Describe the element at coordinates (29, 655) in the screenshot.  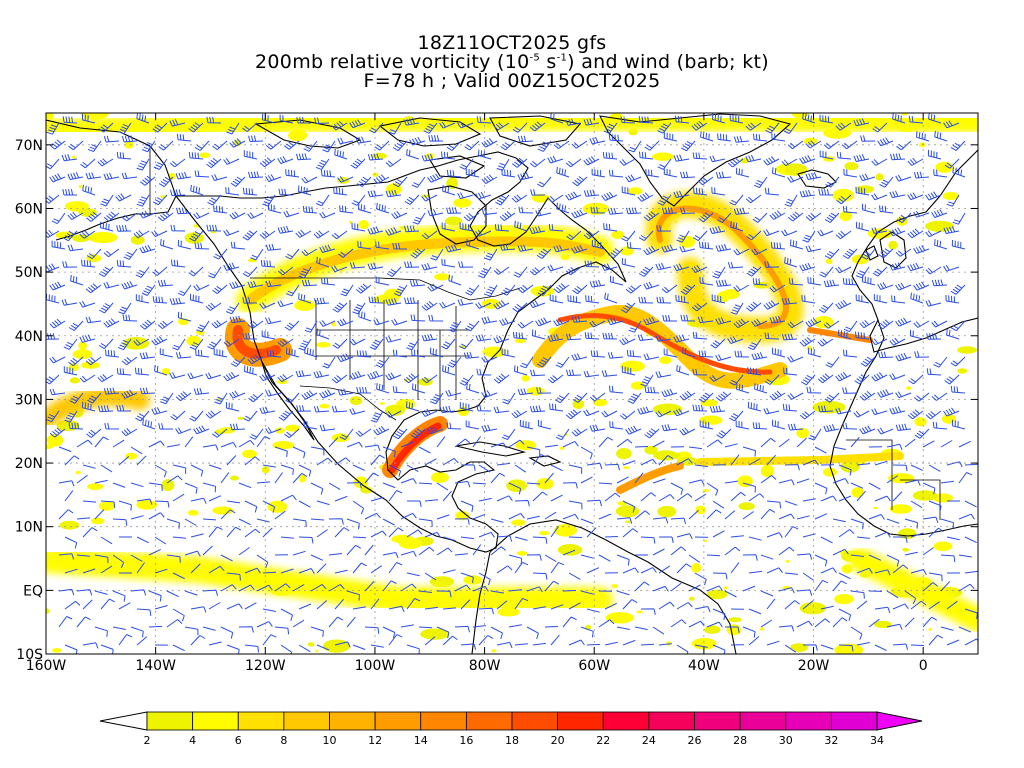
I see `lat-label: 10S` at that location.